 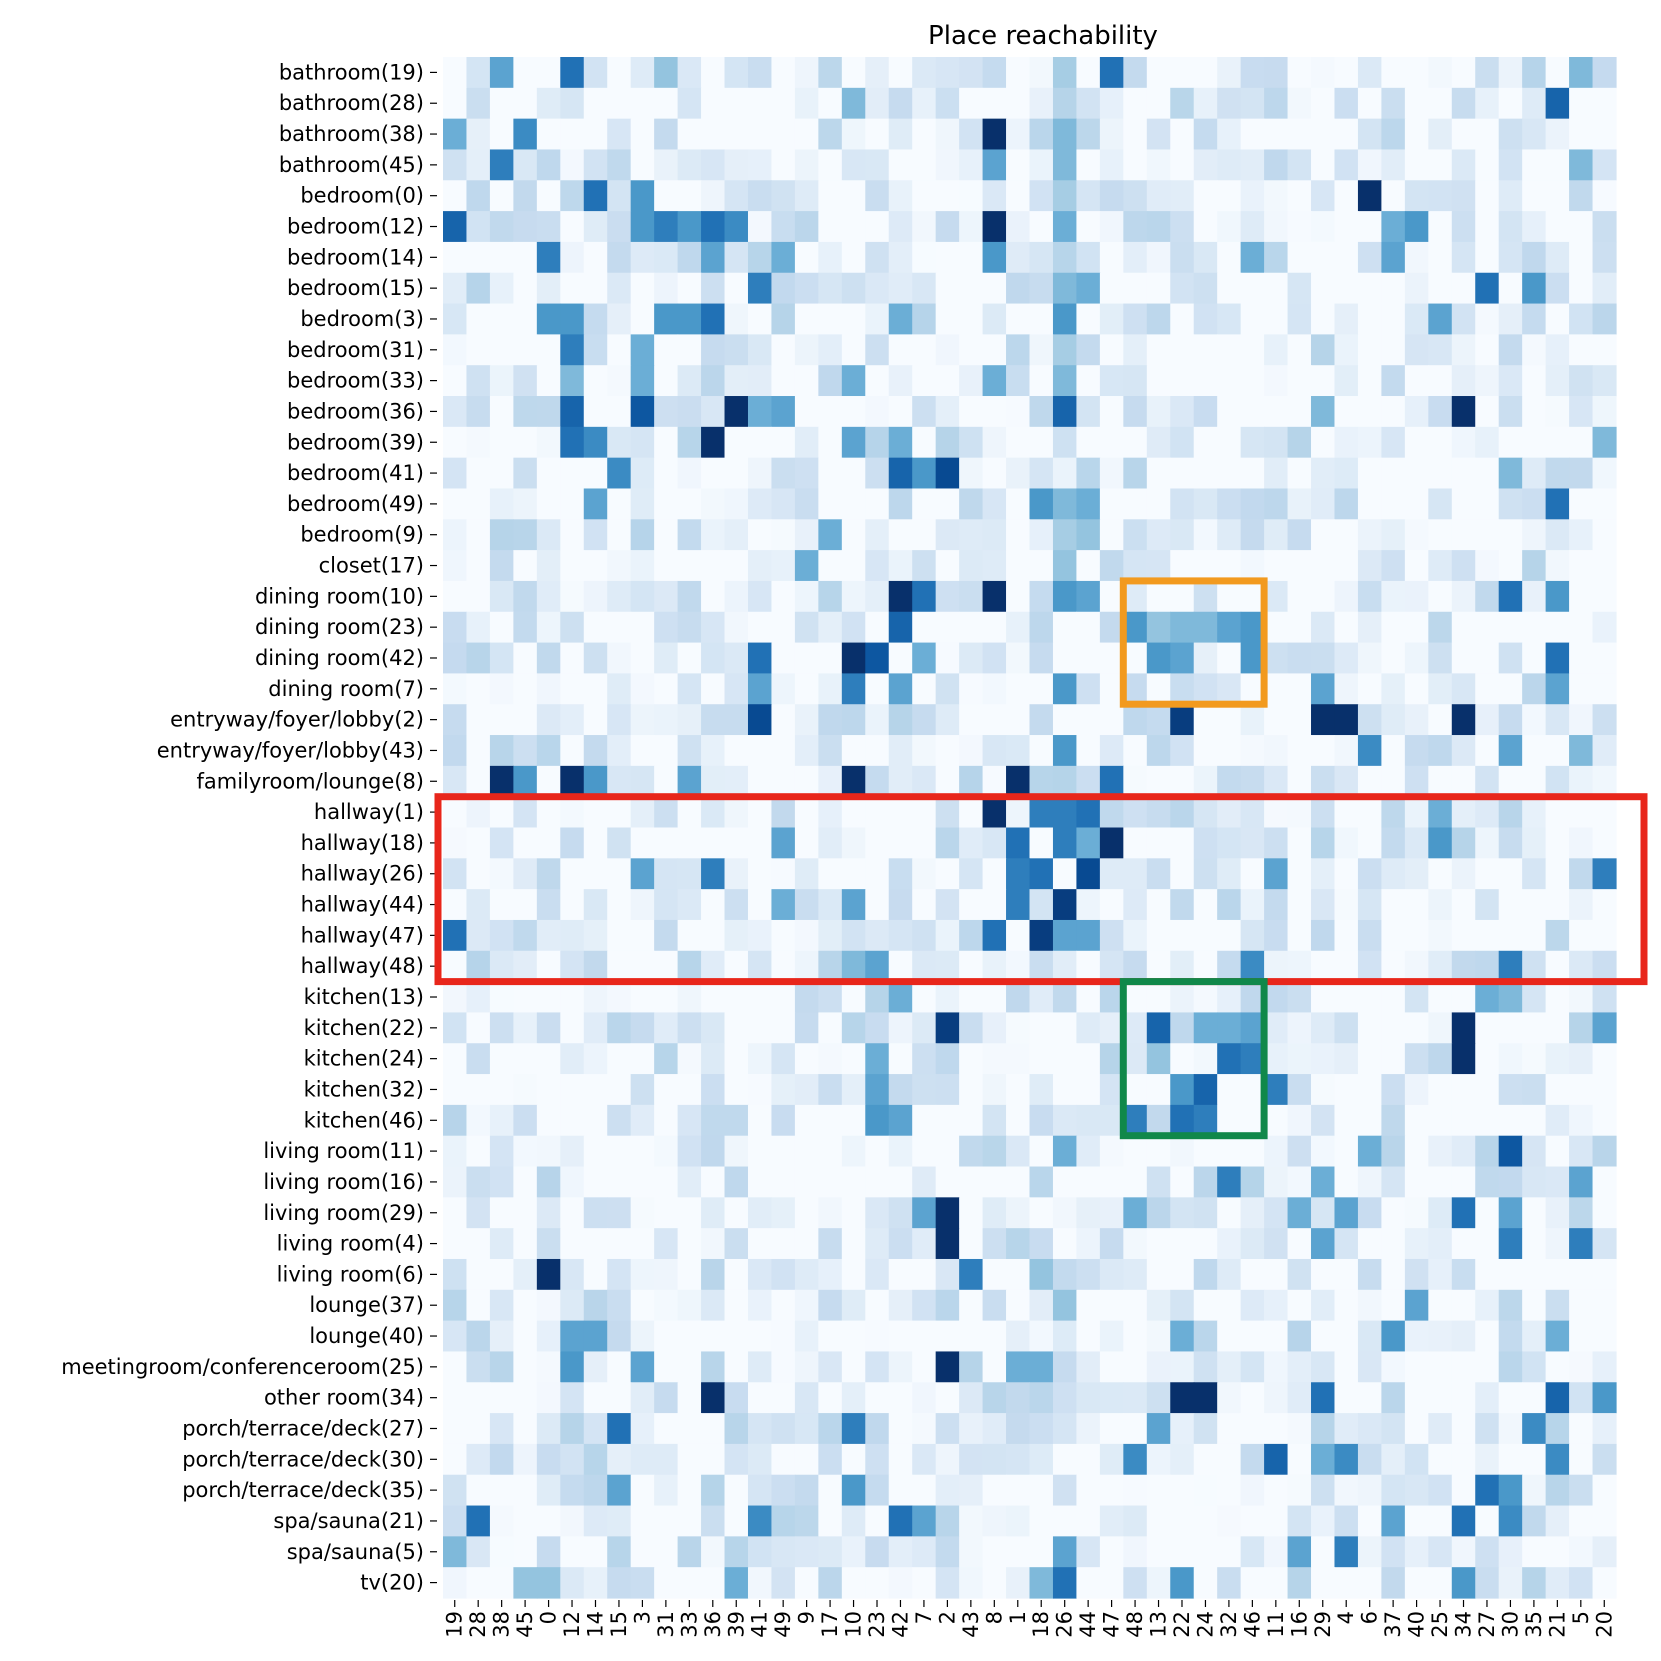 What do you see at coordinates (807, 1617) in the screenshot?
I see `col-tick-label: 9` at bounding box center [807, 1617].